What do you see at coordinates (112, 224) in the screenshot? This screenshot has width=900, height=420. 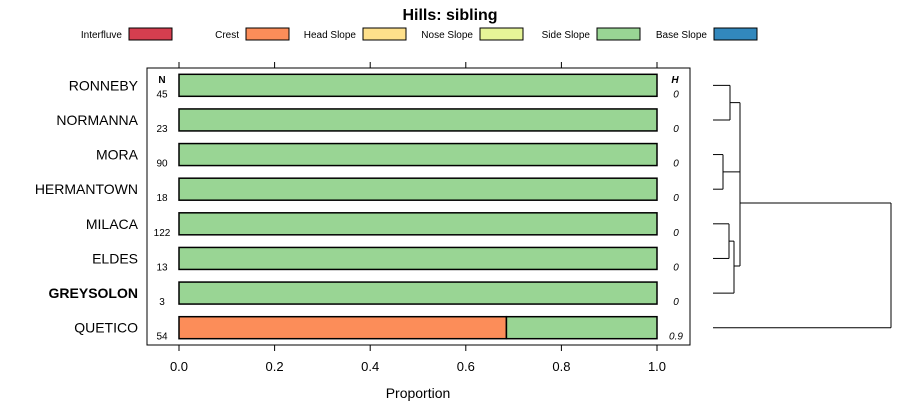 I see `category-label: MILACA` at bounding box center [112, 224].